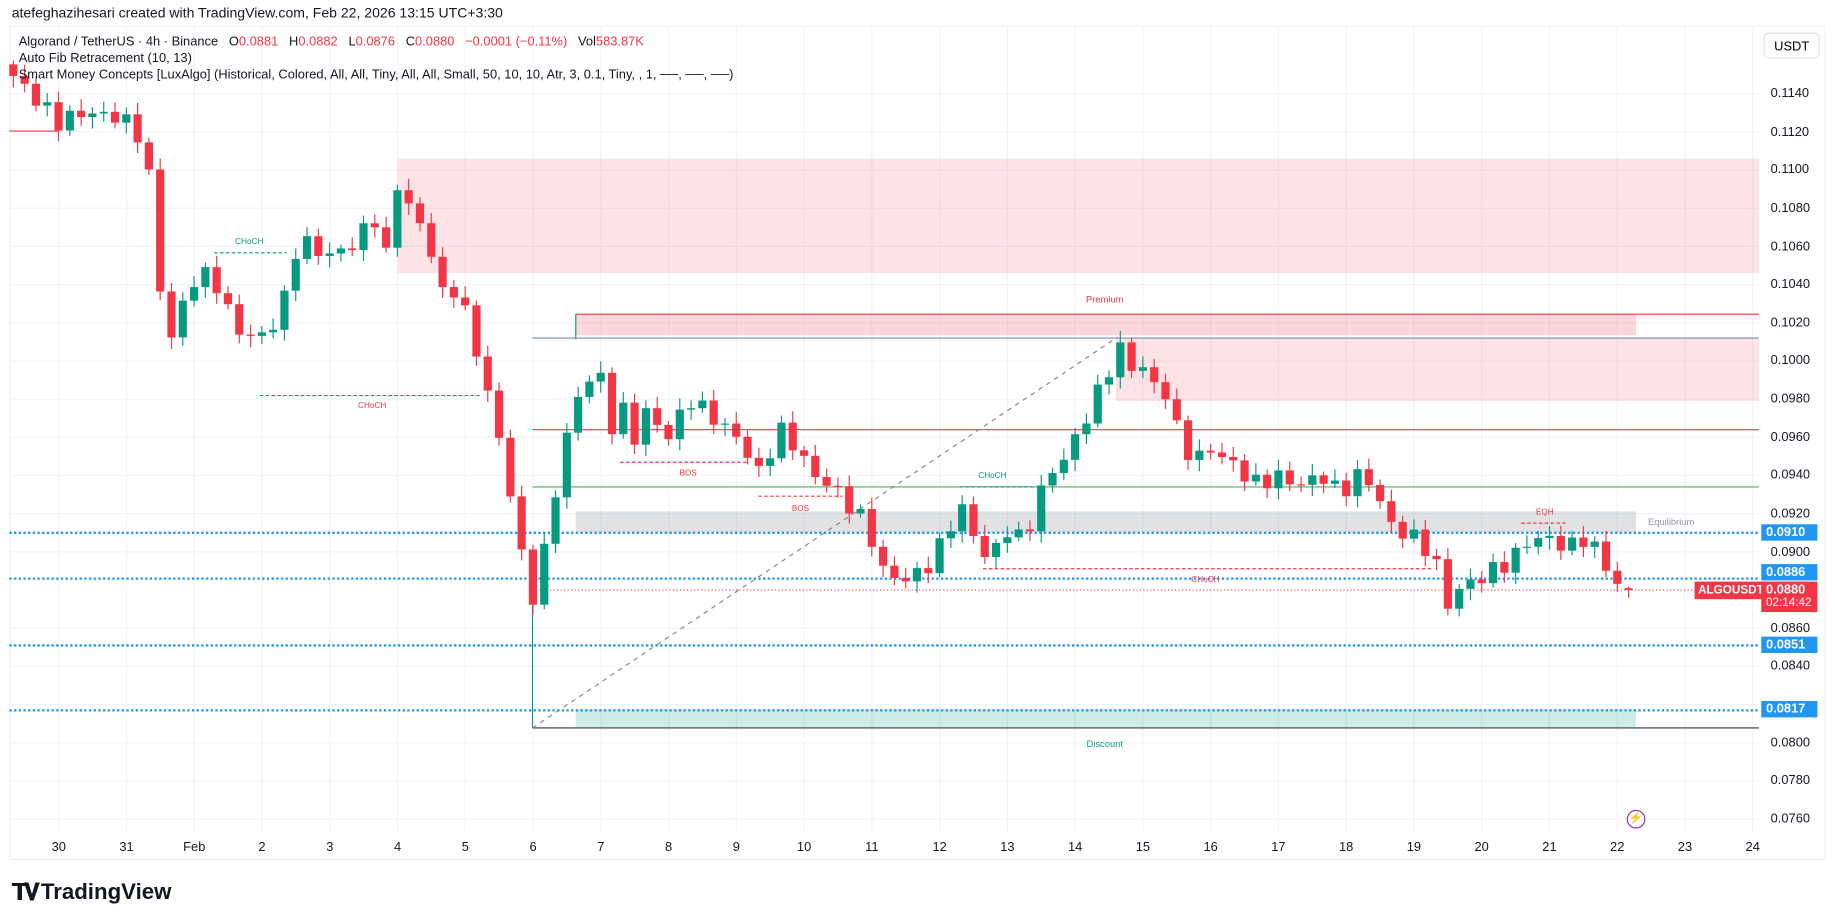  Describe the element at coordinates (105, 58) in the screenshot. I see `indicator-fib: Auto Fib Retracement (10, 13)` at that location.